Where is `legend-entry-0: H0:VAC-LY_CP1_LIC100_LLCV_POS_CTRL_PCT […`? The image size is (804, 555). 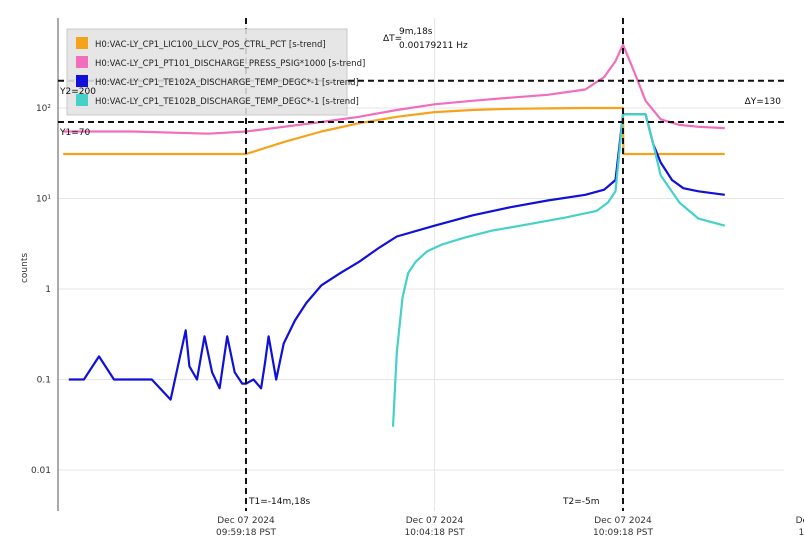 legend-entry-0: H0:VAC-LY_CP1_LIC100_LLCV_POS_CTRL_PCT [… is located at coordinates (210, 45).